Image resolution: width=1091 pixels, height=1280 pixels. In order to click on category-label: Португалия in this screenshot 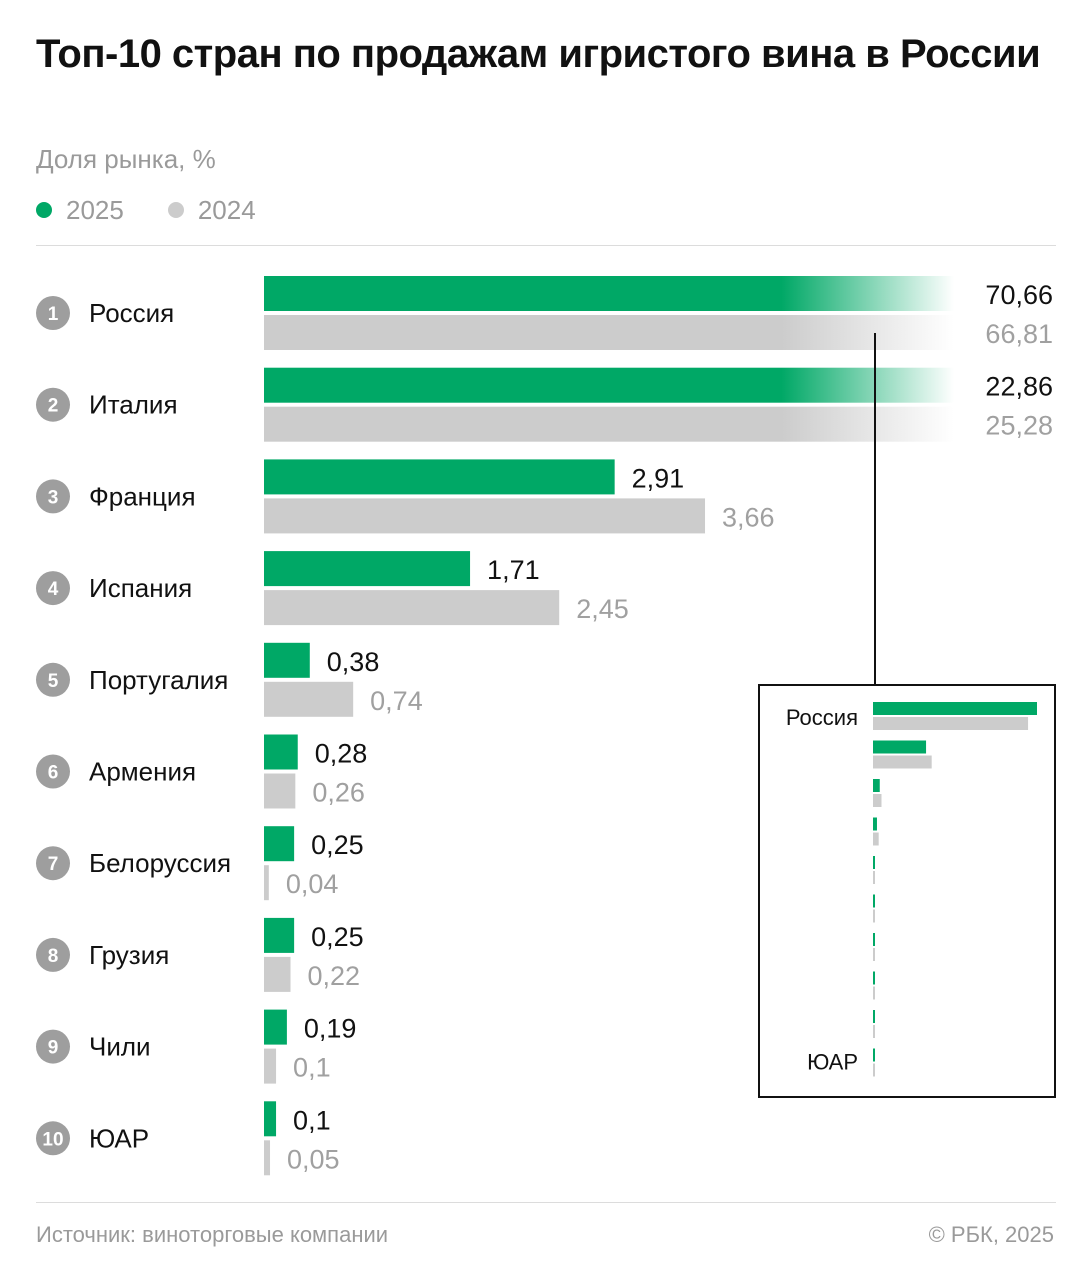, I will do `click(158, 680)`.